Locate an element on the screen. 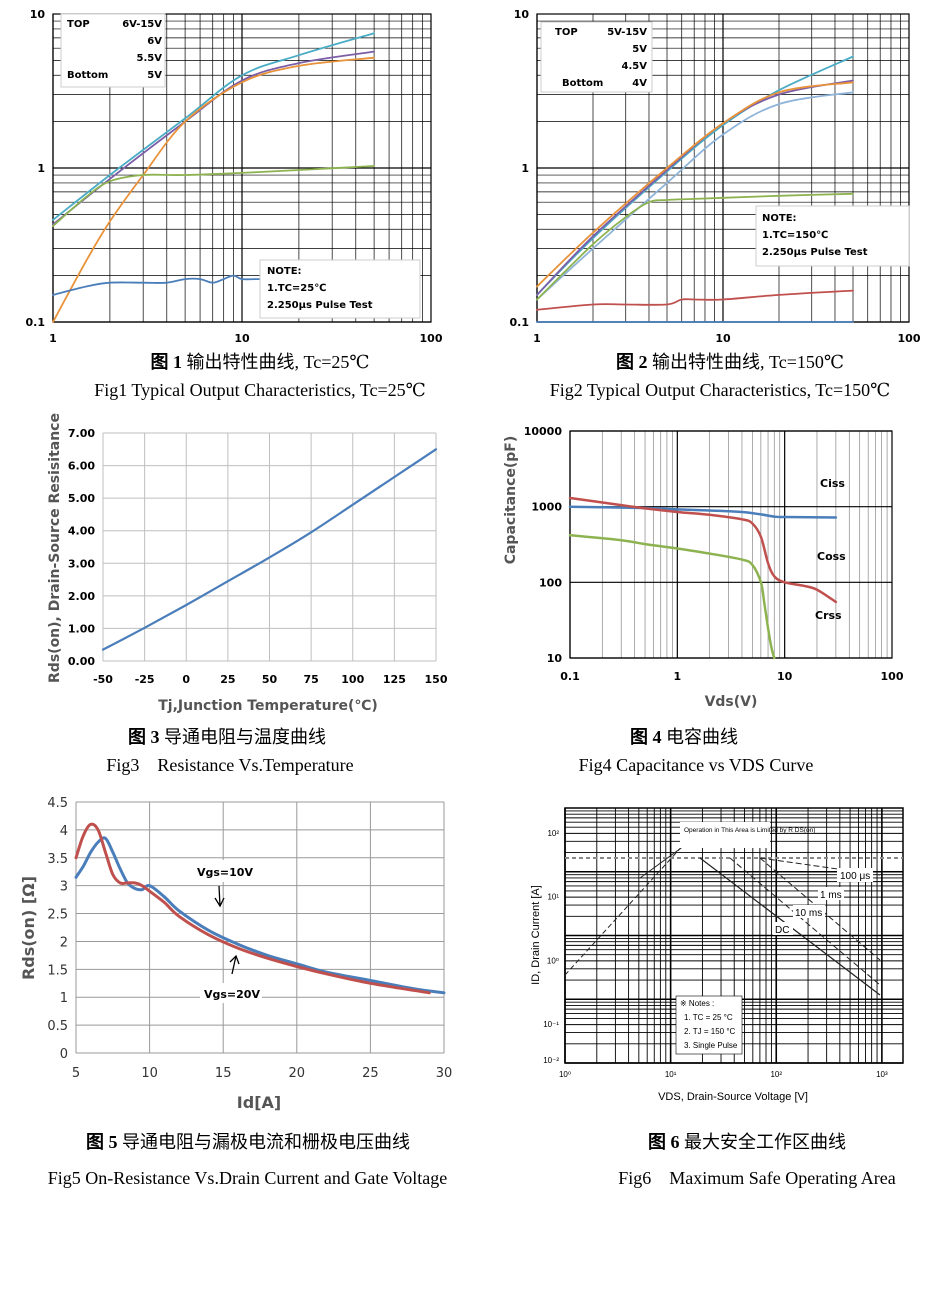  fig6-y-tick-2: 10⁰ is located at coordinates (553, 960).